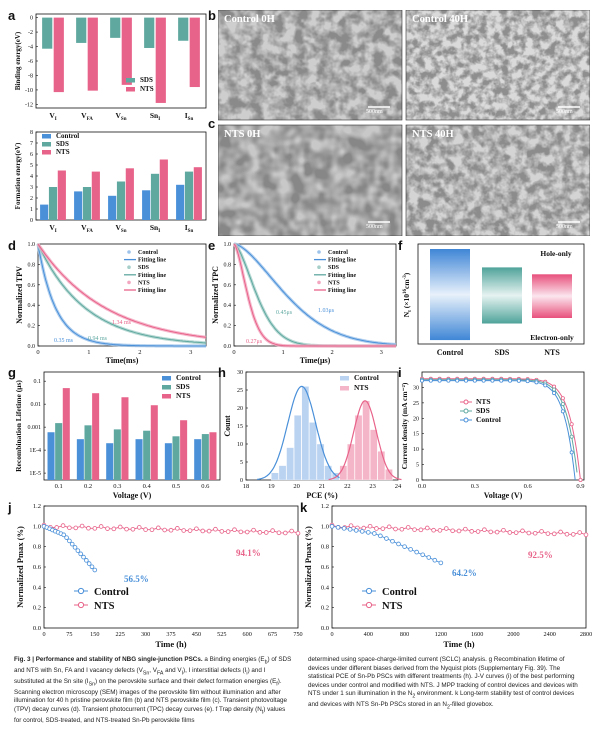 Image resolution: width=593 pixels, height=748 pixels. What do you see at coordinates (310, 180) in the screenshot?
I see `sem-nts-0h` at bounding box center [310, 180].